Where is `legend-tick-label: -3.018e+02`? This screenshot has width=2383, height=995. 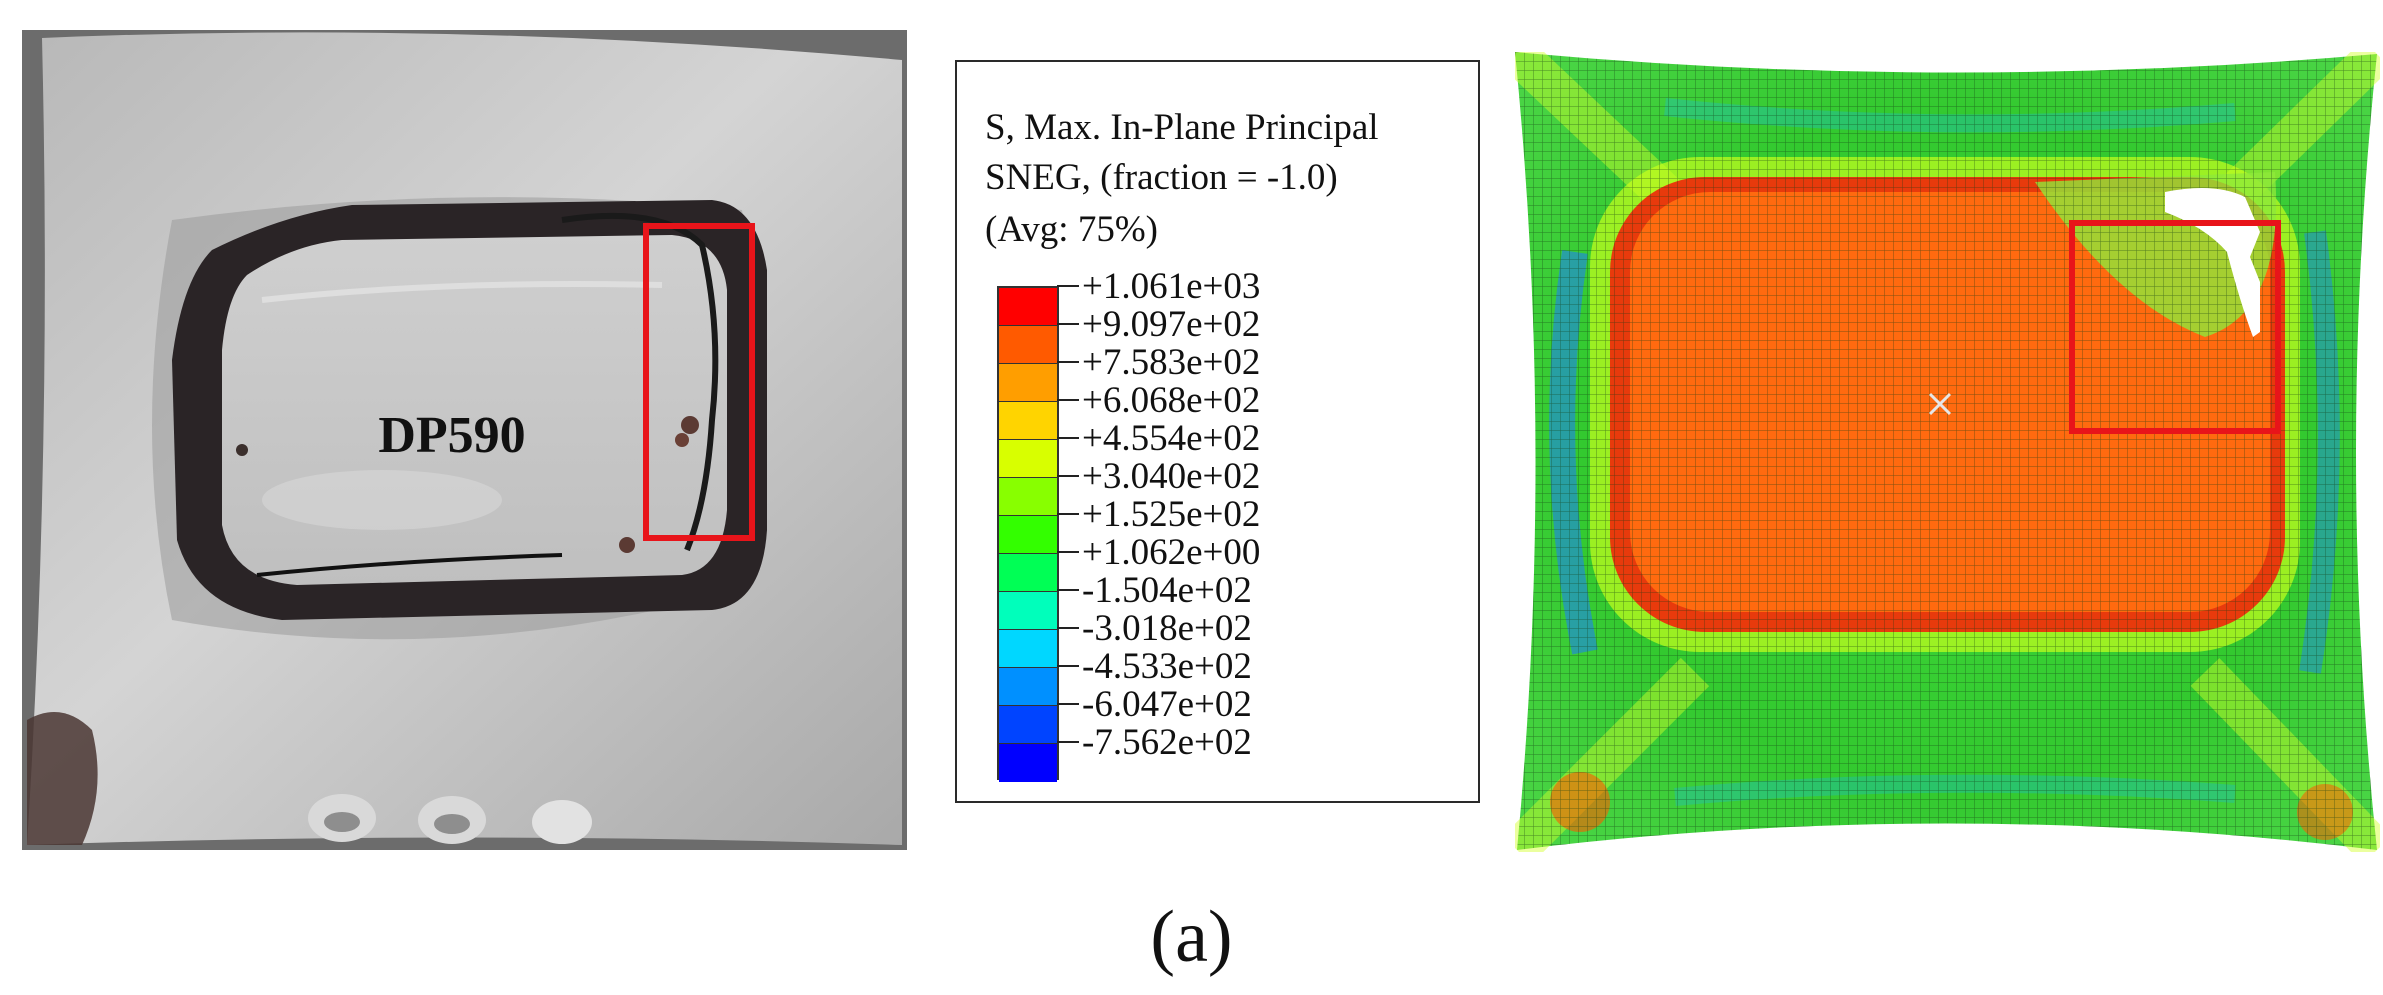 legend-tick-label: -3.018e+02 is located at coordinates (1167, 628).